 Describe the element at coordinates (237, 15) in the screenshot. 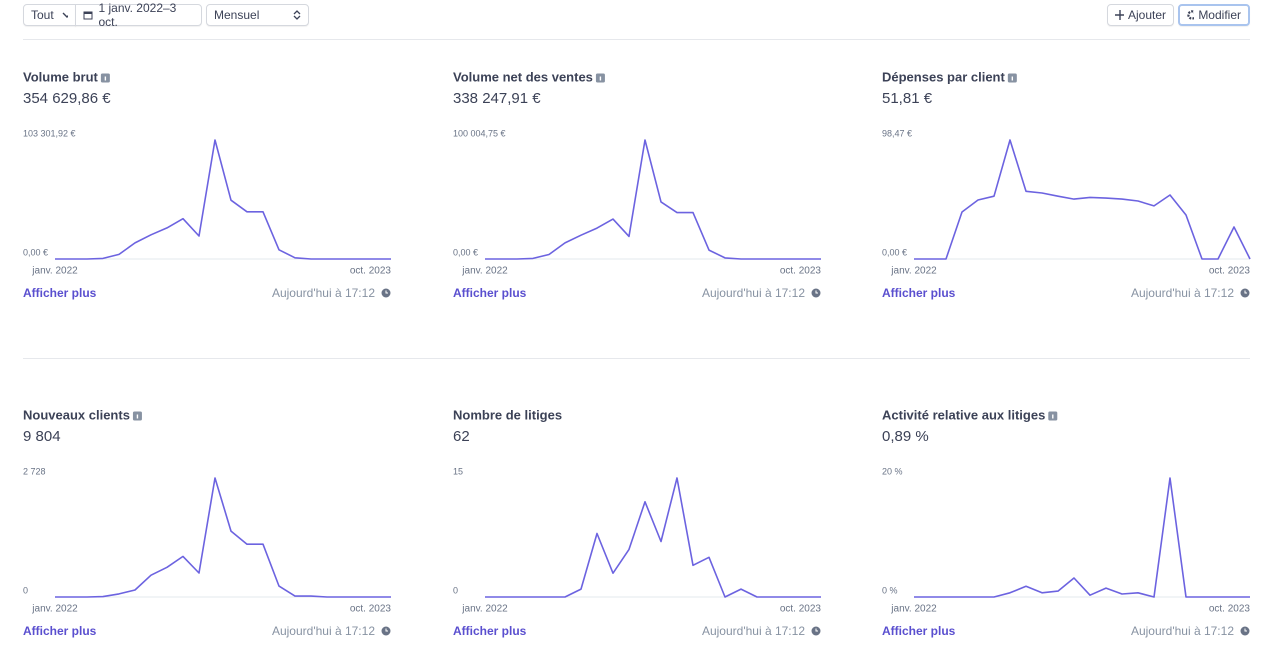

I see `interval-label: Mensuel` at that location.